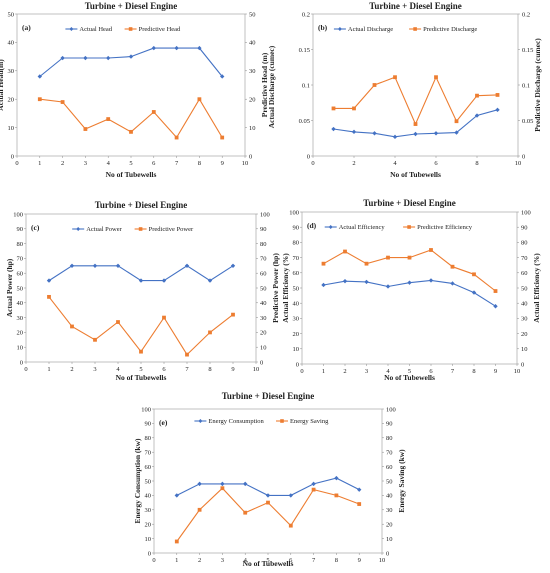 This screenshot has width=550, height=573. What do you see at coordinates (263, 318) in the screenshot?
I see `y2-tick-label: 30` at bounding box center [263, 318].